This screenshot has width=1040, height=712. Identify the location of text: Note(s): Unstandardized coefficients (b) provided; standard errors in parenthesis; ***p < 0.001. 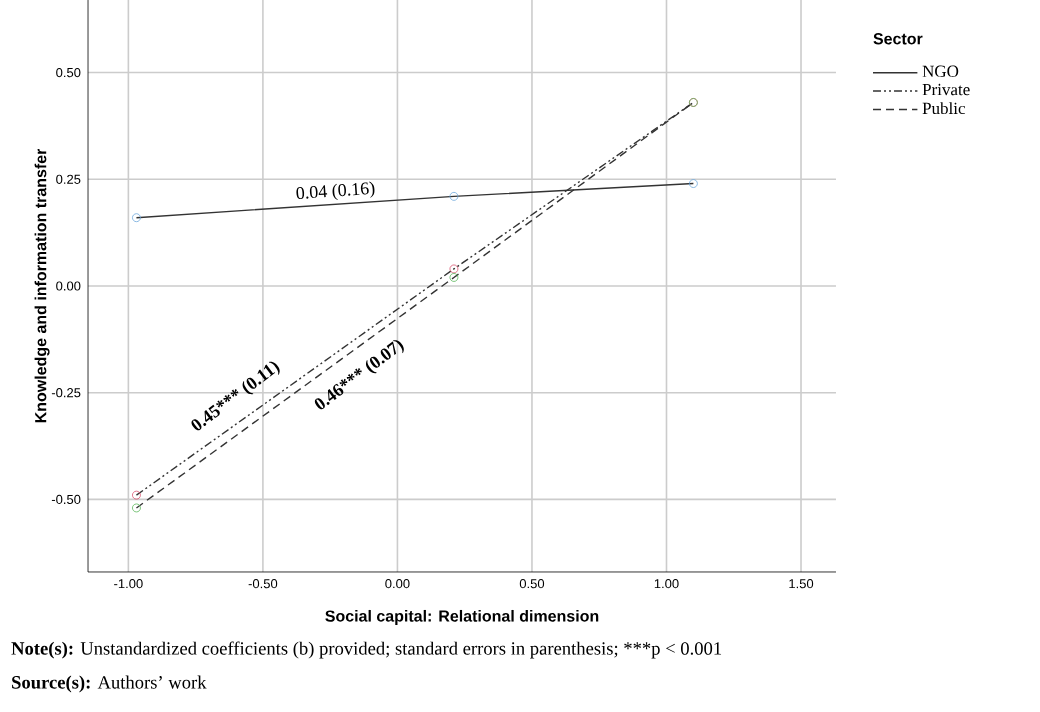
(366, 650).